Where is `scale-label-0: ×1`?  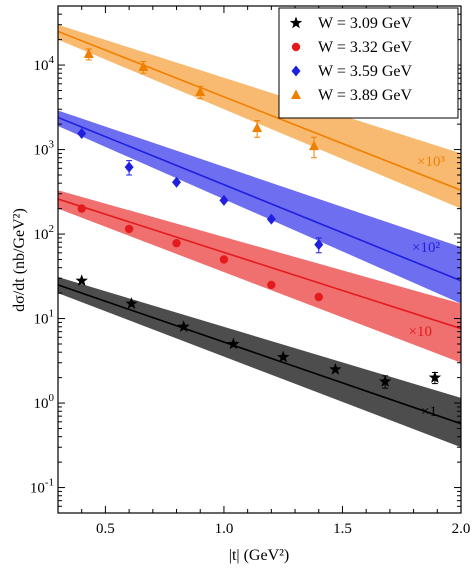 scale-label-0: ×1 is located at coordinates (429, 412).